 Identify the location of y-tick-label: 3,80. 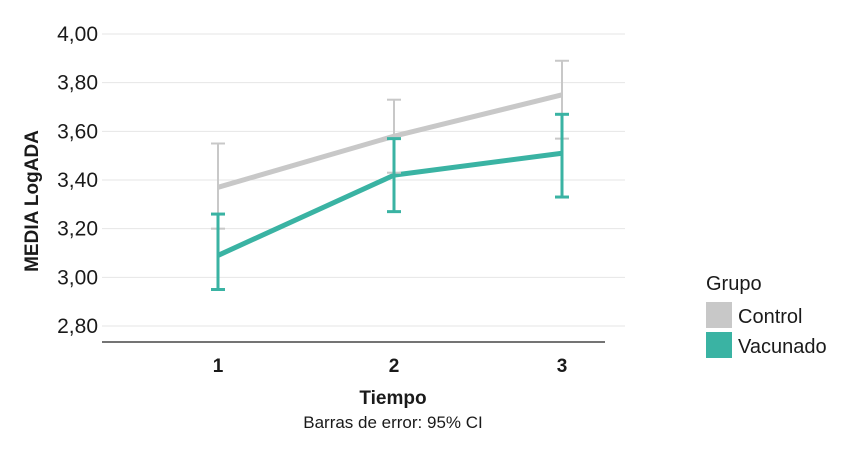
(77, 83).